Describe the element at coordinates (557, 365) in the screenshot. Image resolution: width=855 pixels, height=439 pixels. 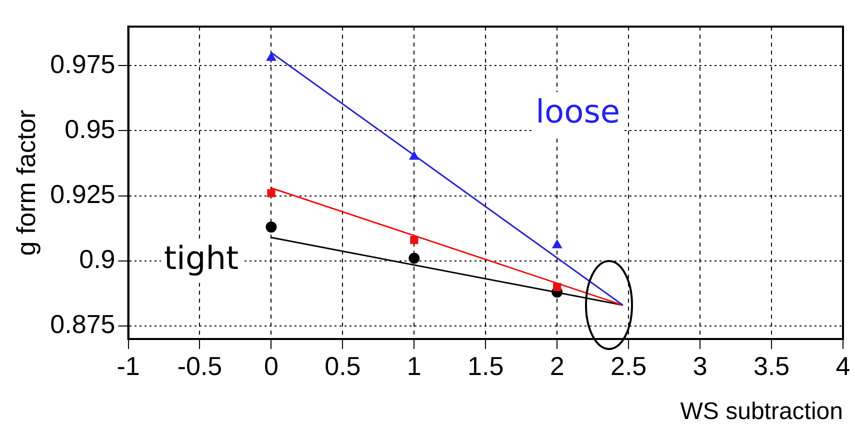
I see `x-tick-label: 2` at that location.